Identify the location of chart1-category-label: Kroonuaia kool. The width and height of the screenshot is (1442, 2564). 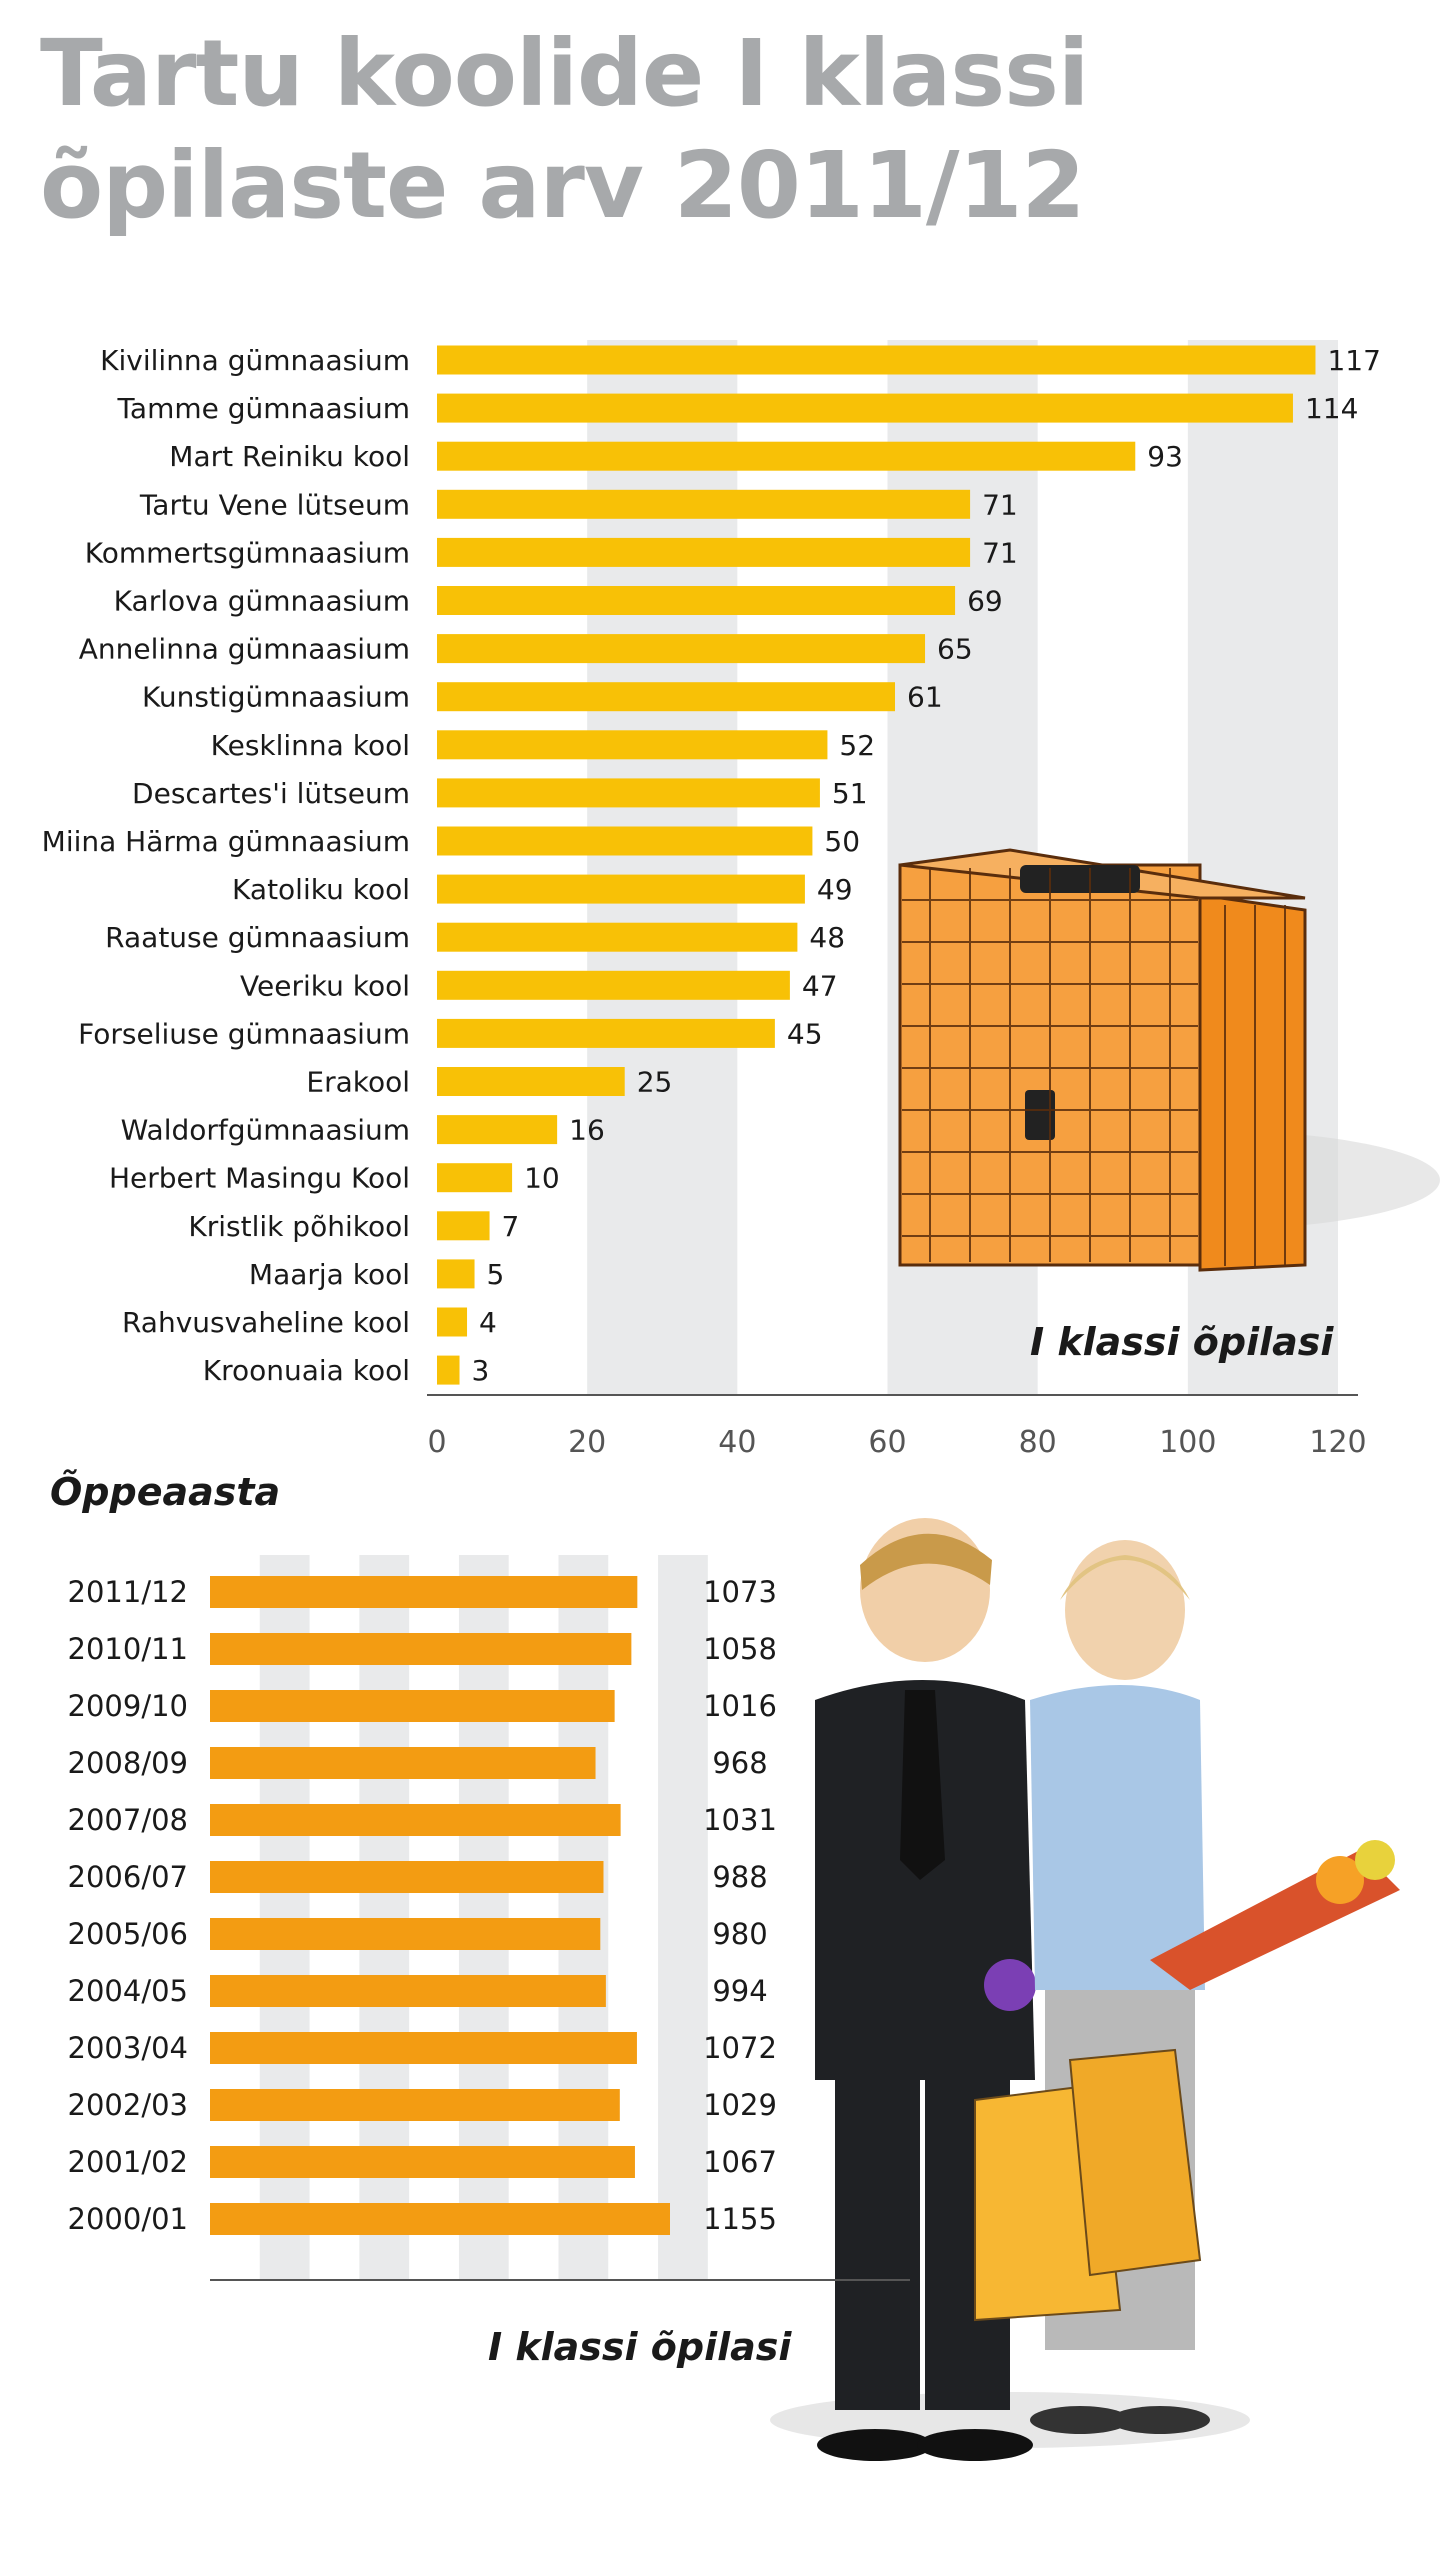
(306, 1370).